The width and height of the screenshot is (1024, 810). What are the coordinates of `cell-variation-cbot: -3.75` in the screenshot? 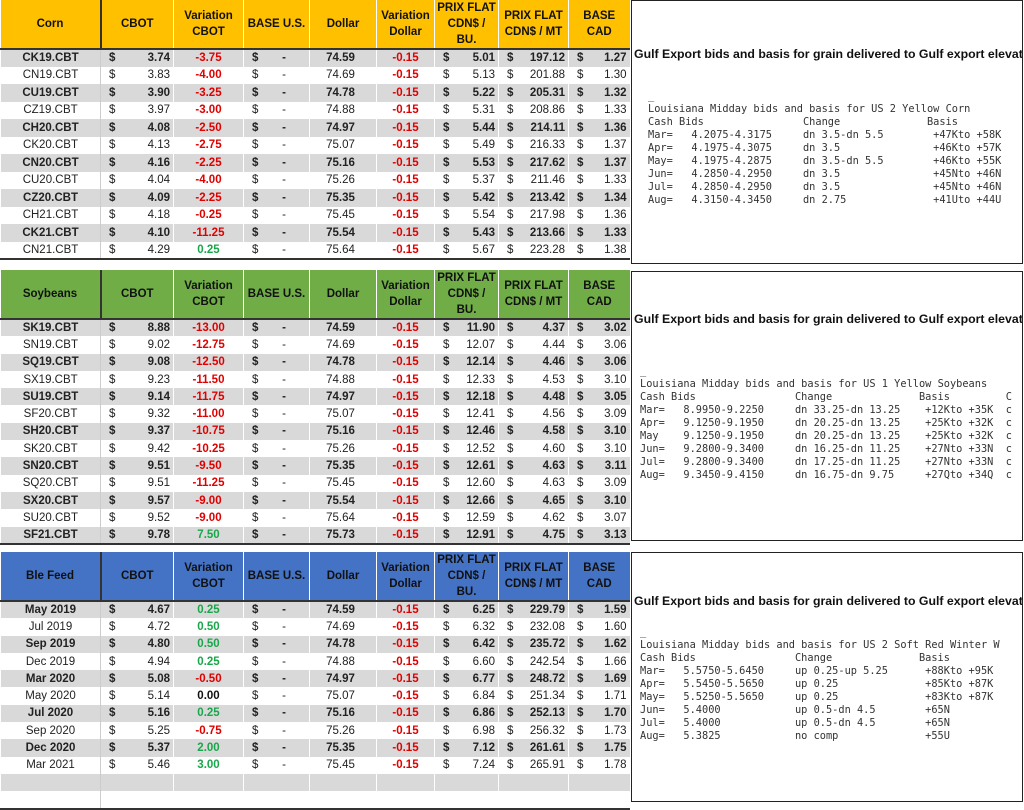 It's located at (208, 58).